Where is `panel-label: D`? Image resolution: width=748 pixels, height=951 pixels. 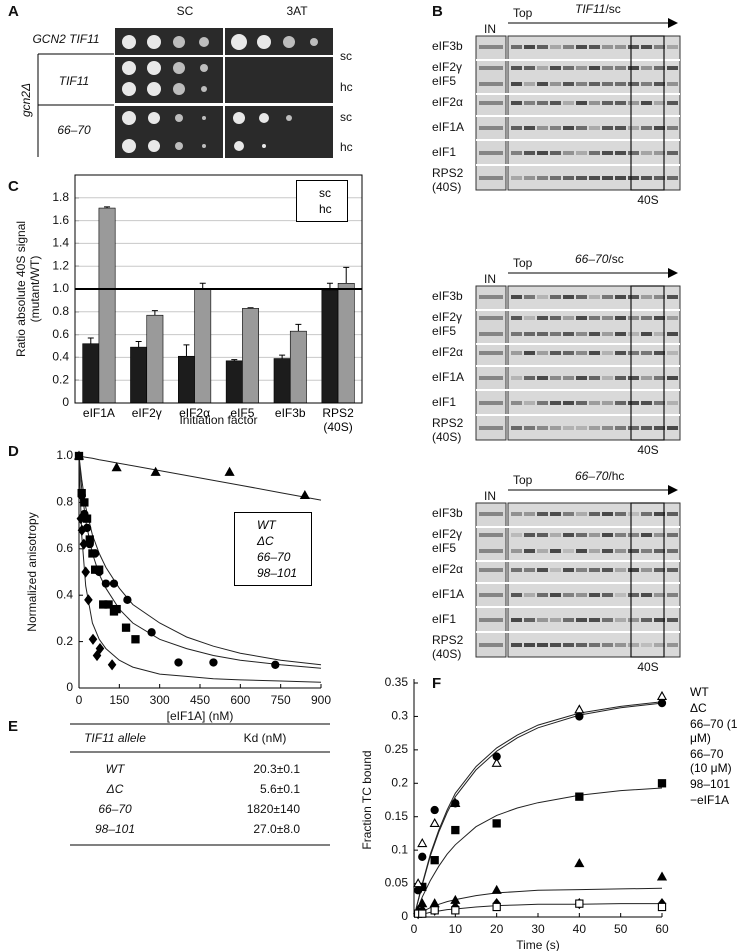 panel-label: D is located at coordinates (13, 451).